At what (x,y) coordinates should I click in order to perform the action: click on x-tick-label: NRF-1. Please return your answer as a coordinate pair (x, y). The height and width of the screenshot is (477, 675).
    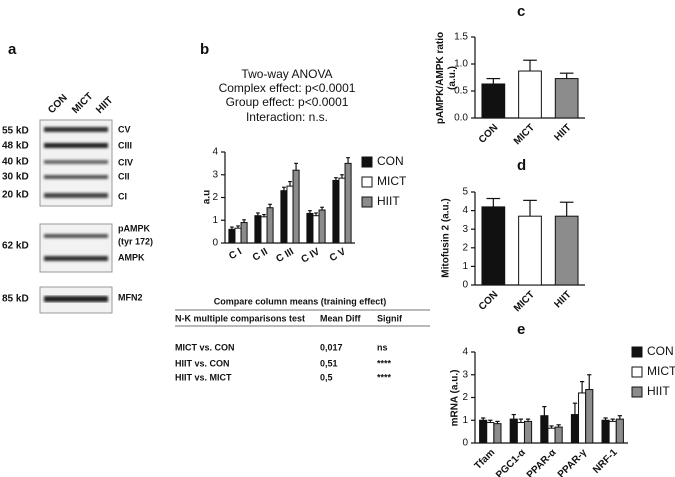
    Looking at the image, I should click on (605, 461).